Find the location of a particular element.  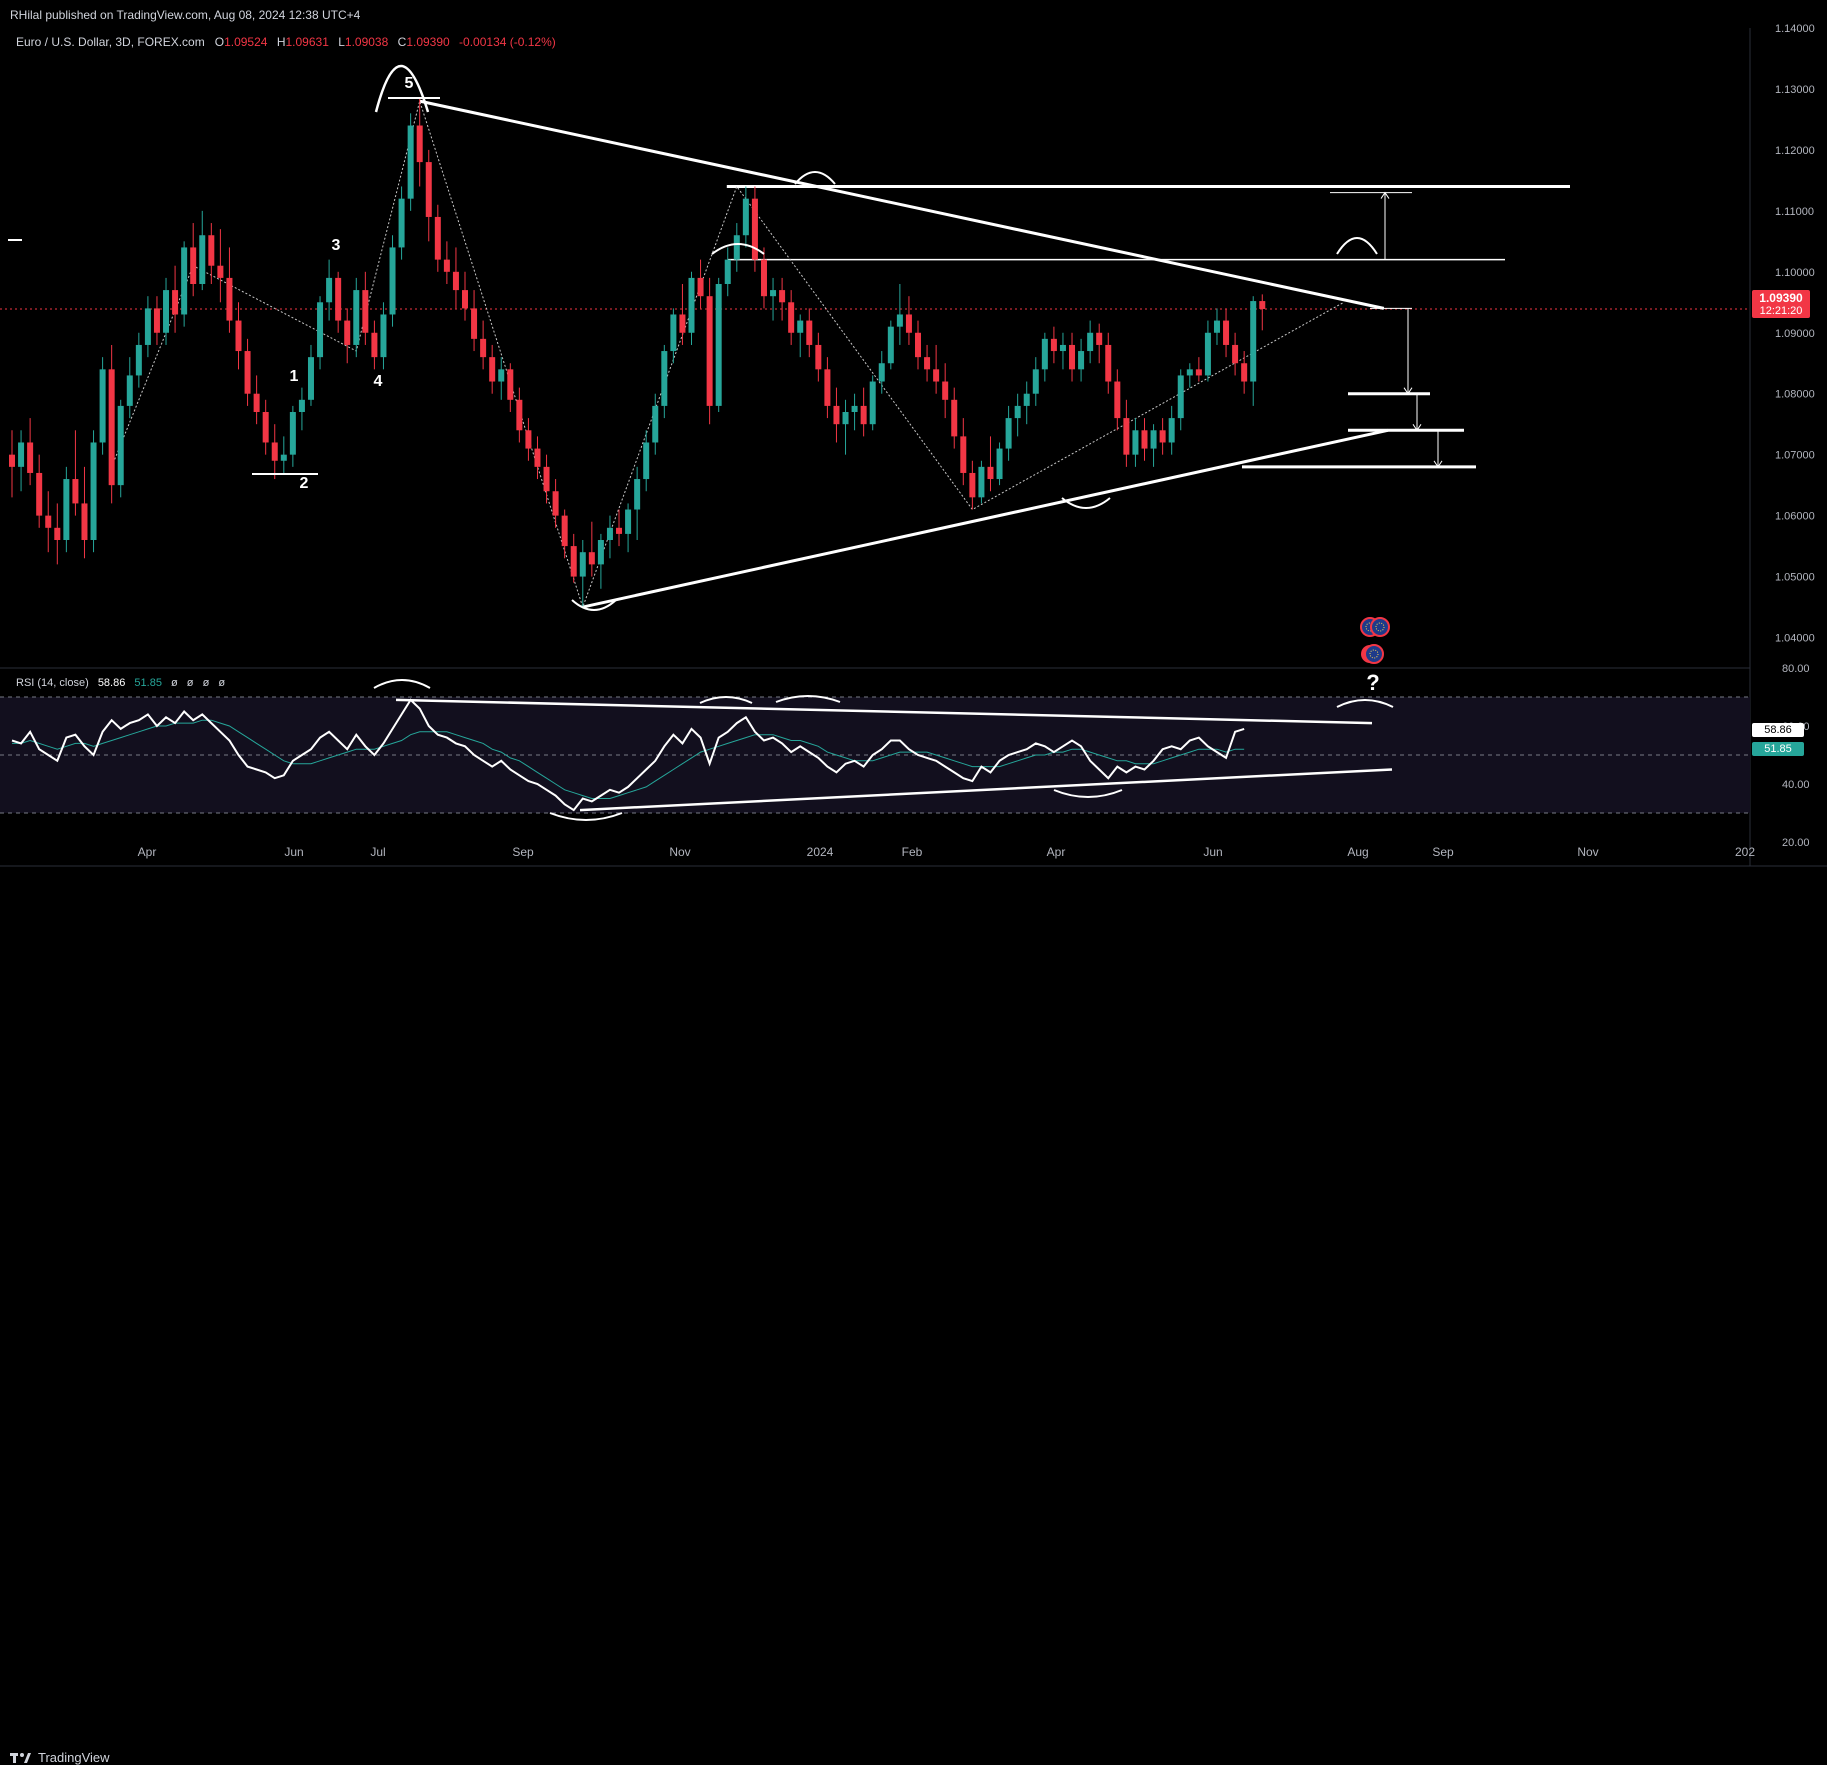

target-down-arrow-1-head is located at coordinates (1408, 391).